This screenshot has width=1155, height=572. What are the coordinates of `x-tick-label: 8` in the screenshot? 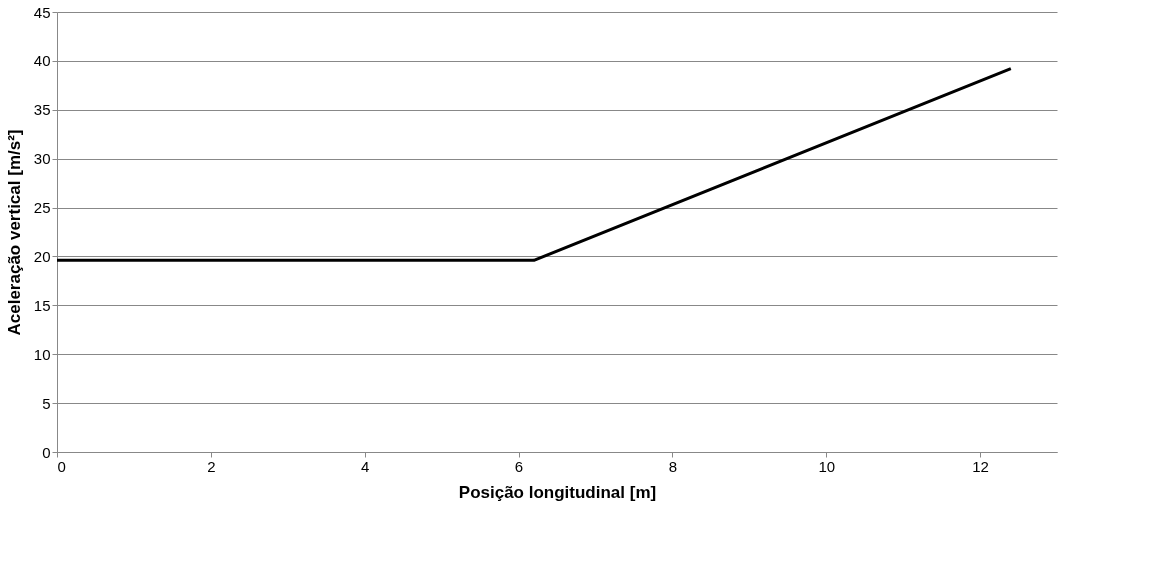 It's located at (673, 466).